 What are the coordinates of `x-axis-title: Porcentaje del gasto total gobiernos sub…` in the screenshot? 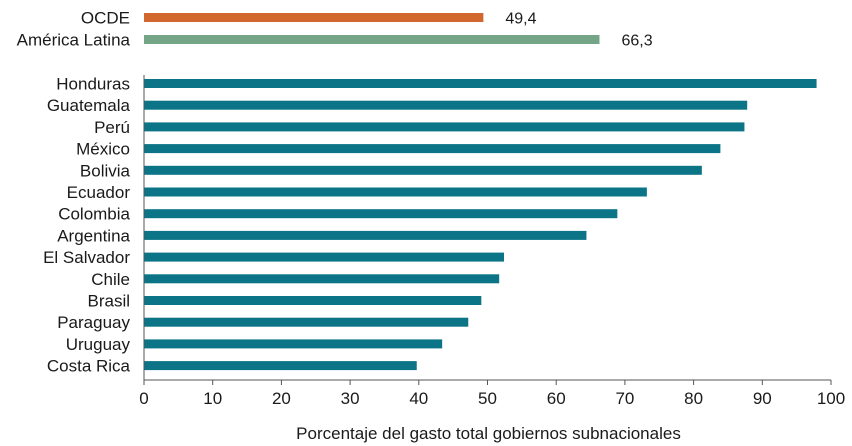 It's located at (488, 433).